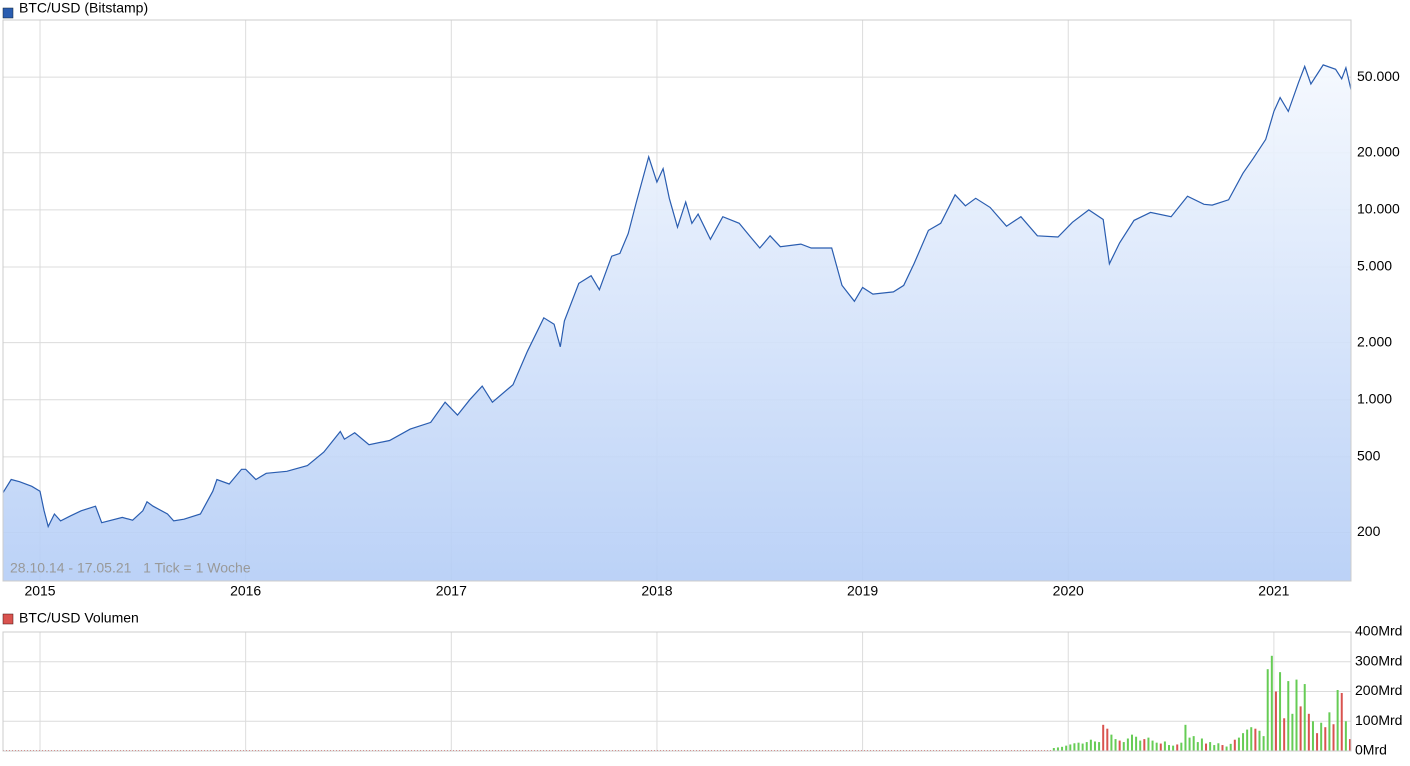 The image size is (1410, 766). What do you see at coordinates (130, 568) in the screenshot?
I see `annotation: 28.10.14 - 17.05.21 1 Tick = 1 Woche` at bounding box center [130, 568].